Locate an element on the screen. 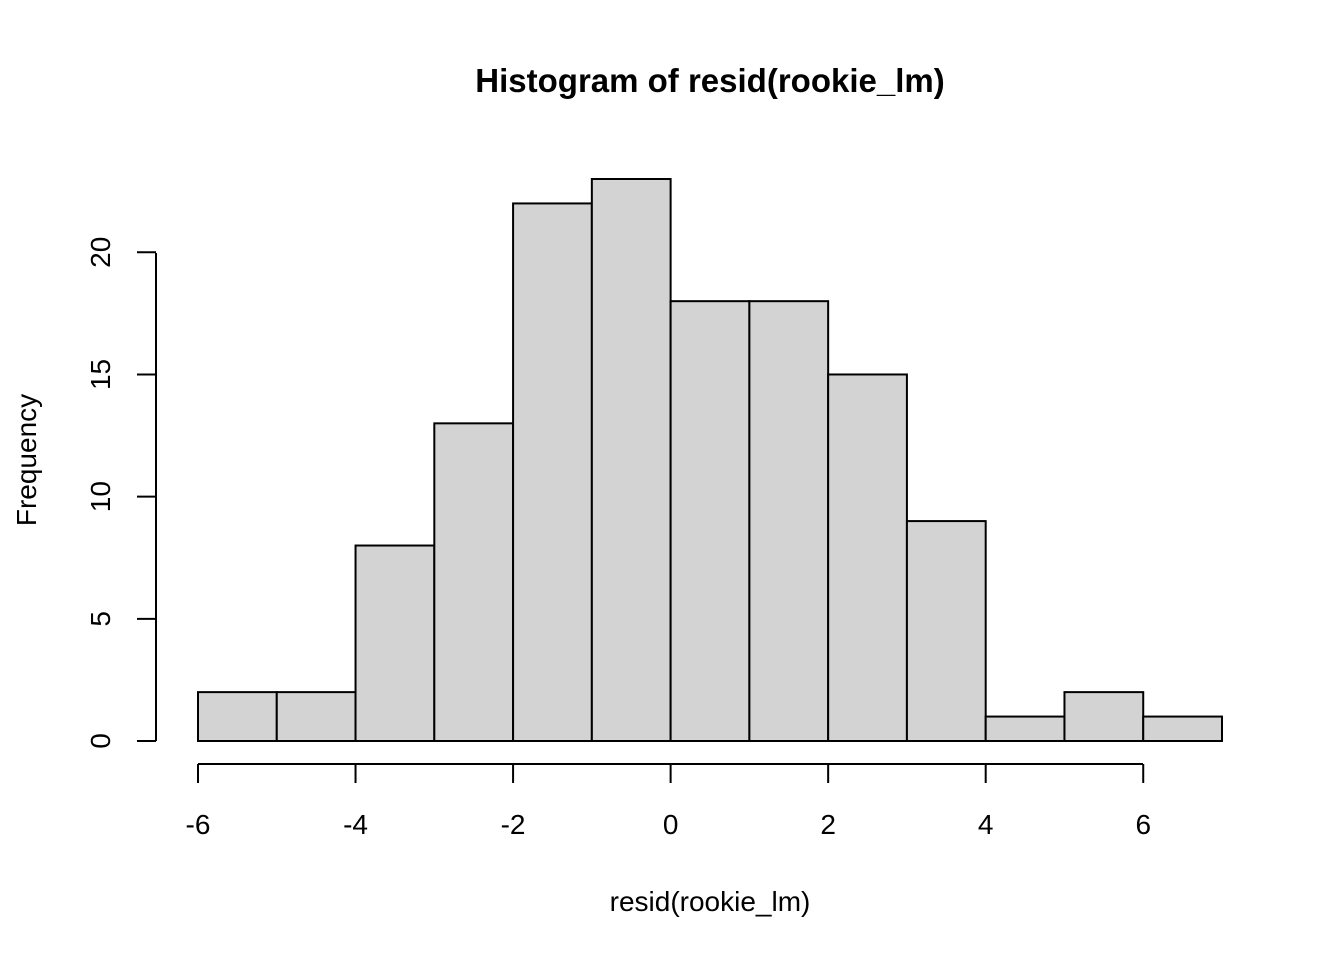 This screenshot has height=960, width=1344. y-tick-label: 5 is located at coordinates (100, 619).